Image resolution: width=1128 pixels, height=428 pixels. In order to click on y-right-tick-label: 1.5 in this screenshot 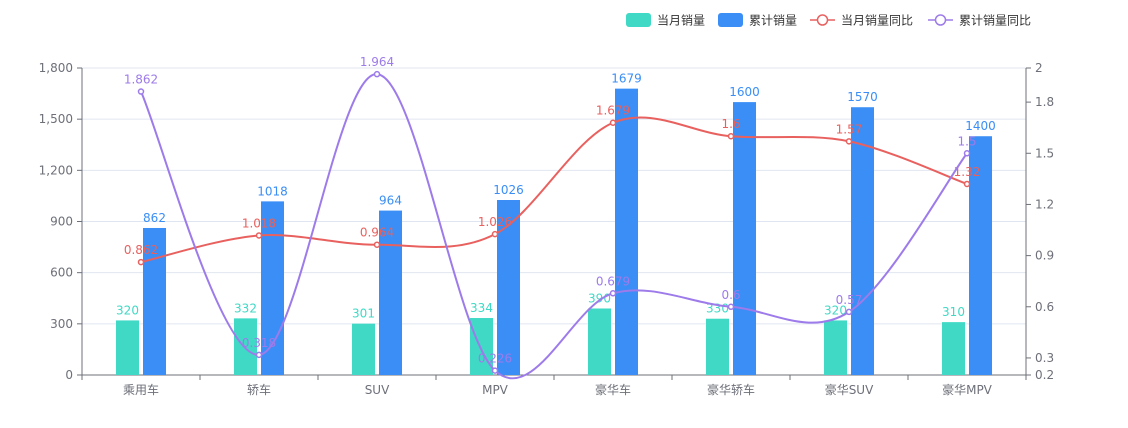, I will do `click(1044, 153)`.